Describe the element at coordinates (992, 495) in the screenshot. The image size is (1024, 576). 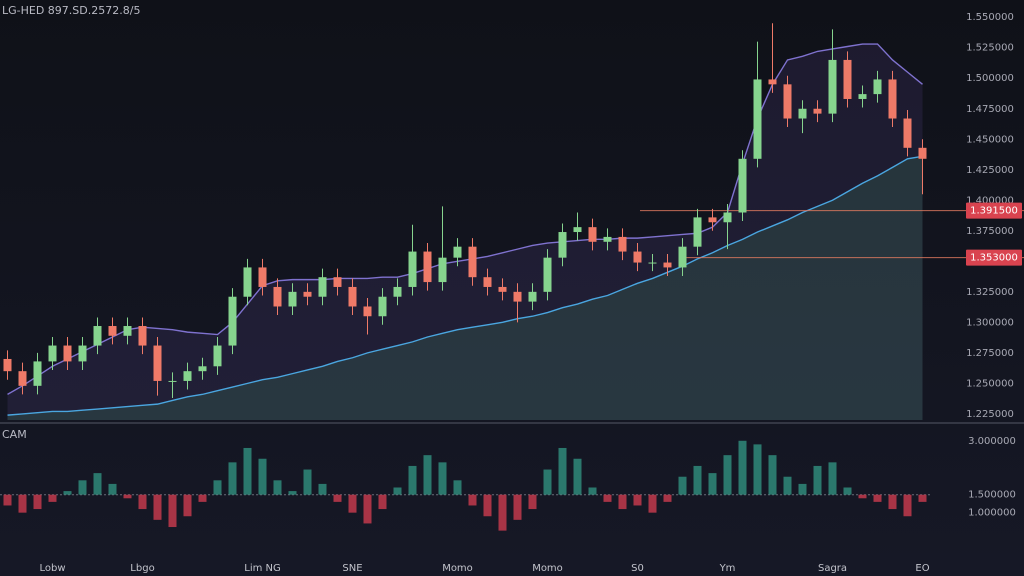
I see `indicator-tick-label: 1.500000` at that location.